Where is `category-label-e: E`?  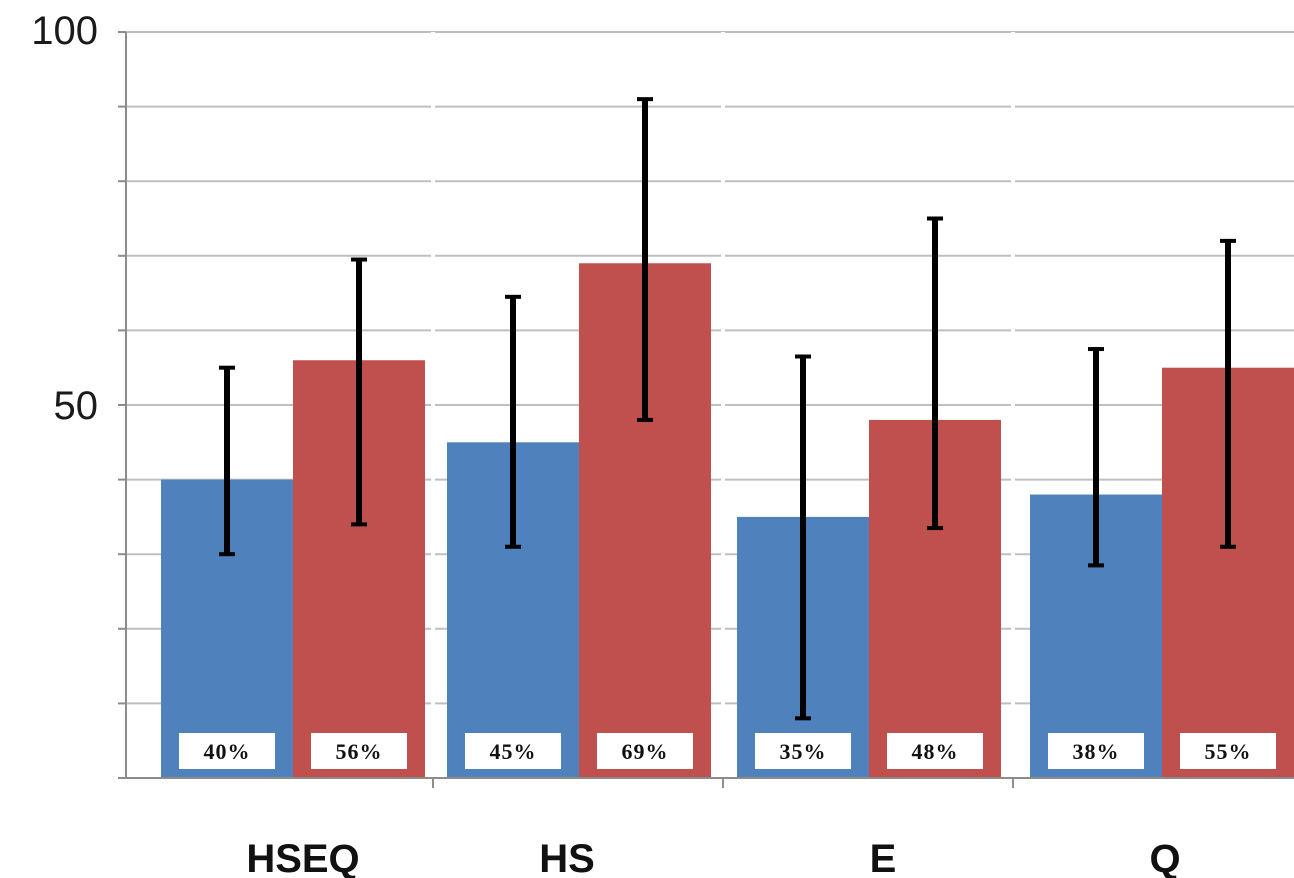 category-label-e: E is located at coordinates (883, 857).